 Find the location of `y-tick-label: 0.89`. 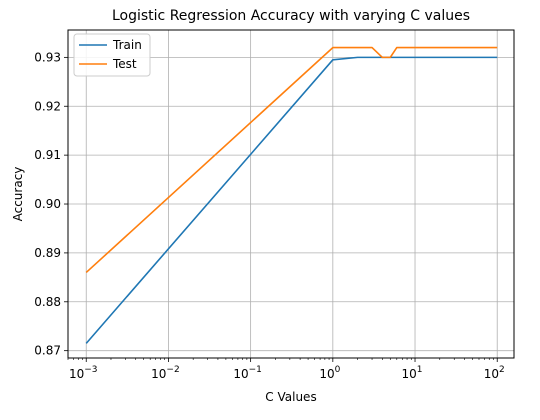

y-tick-label: 0.89 is located at coordinates (47, 253).